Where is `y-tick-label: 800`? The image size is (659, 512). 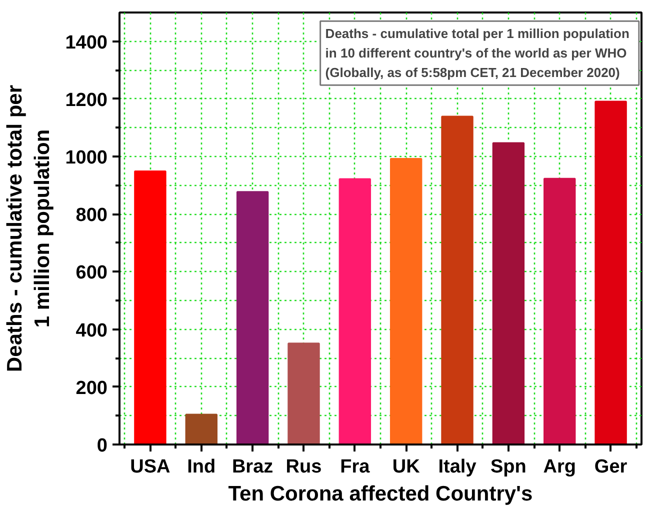 y-tick-label: 800 is located at coordinates (92, 215).